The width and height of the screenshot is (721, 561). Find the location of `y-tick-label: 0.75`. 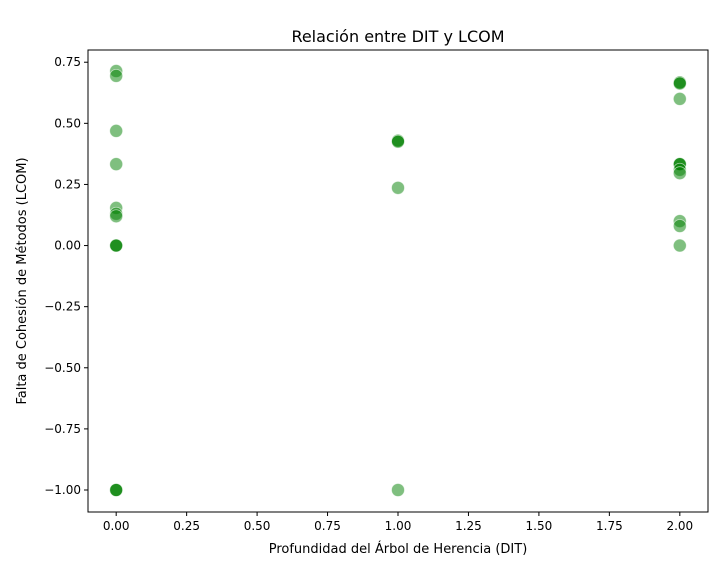

y-tick-label: 0.75 is located at coordinates (67, 62).